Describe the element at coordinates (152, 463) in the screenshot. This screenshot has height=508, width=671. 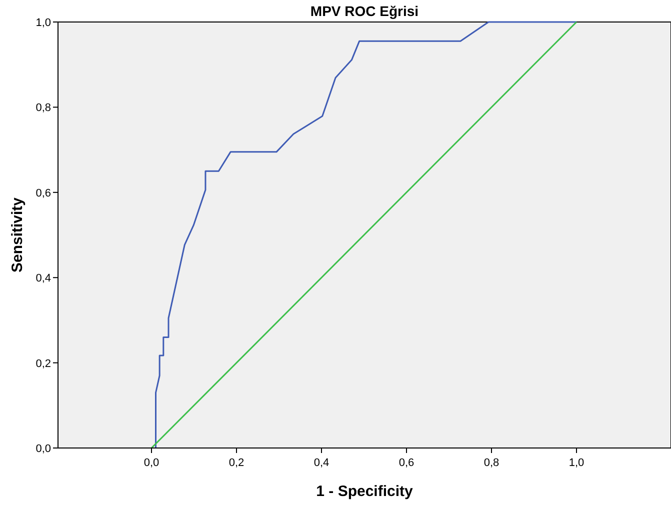
I see `x-tick-label: 0,0` at that location.